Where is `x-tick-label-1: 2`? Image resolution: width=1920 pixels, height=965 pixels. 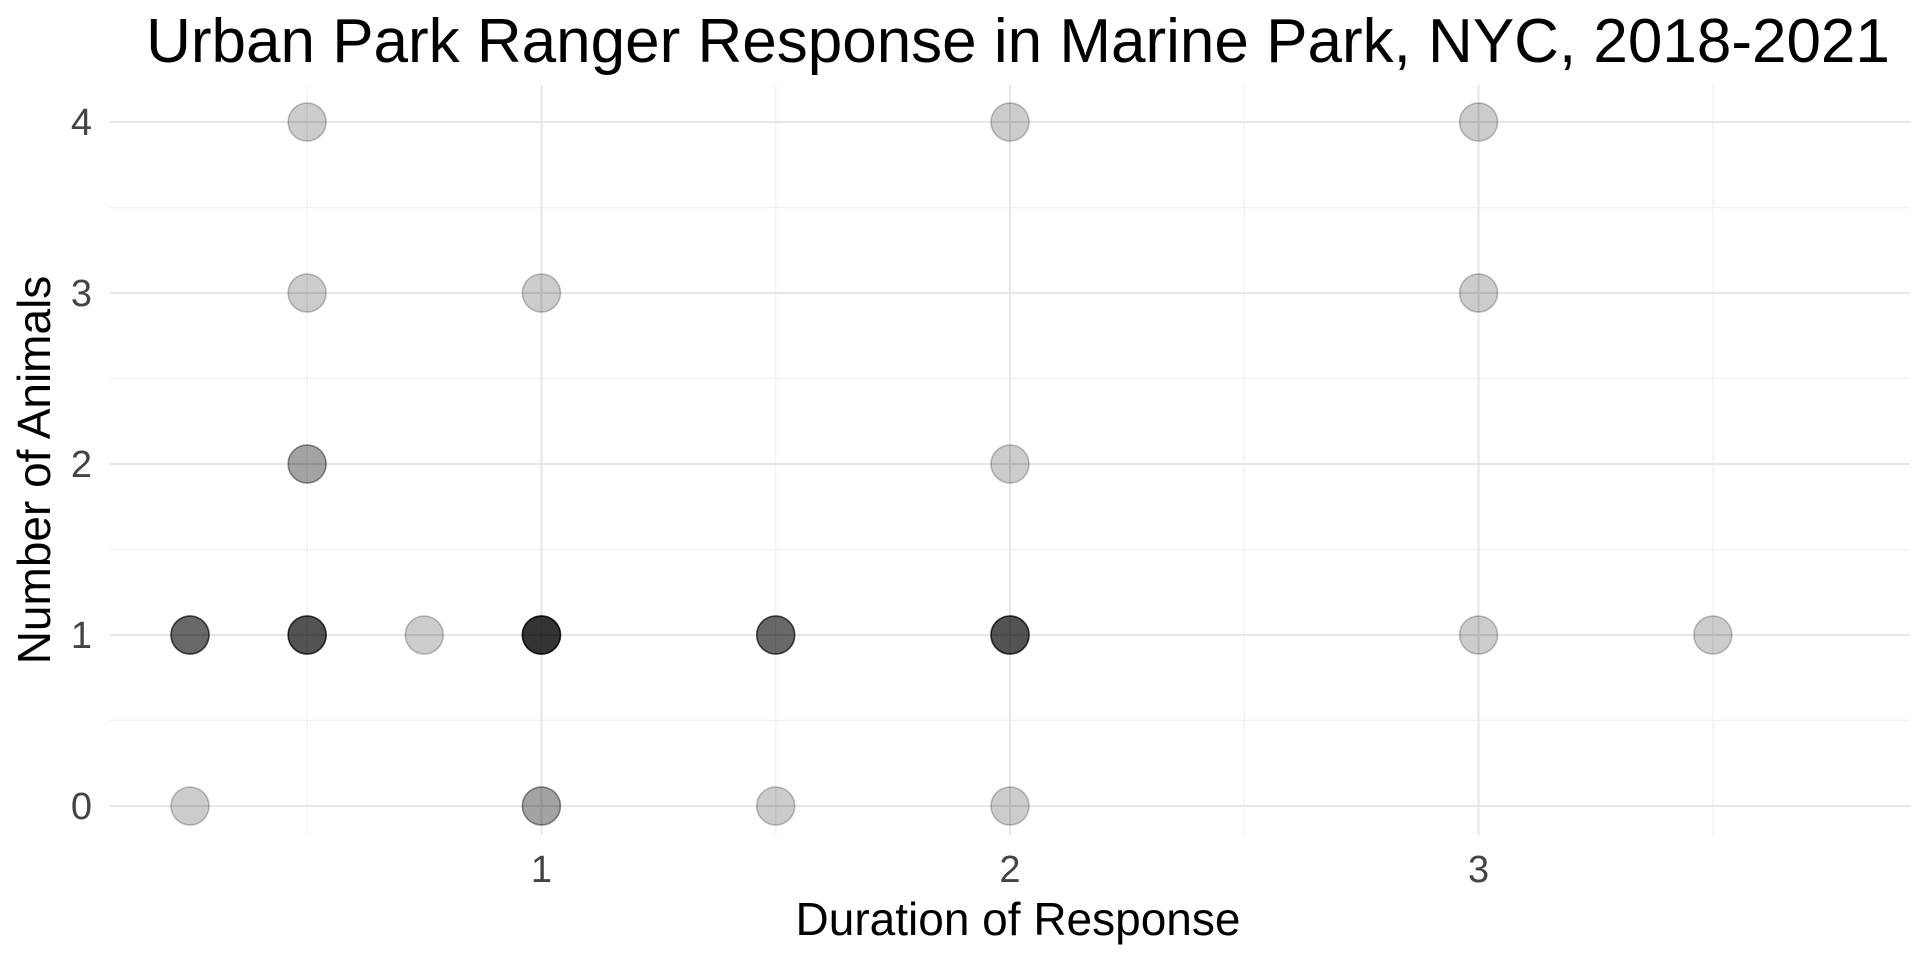
x-tick-label-1: 2 is located at coordinates (1009, 870).